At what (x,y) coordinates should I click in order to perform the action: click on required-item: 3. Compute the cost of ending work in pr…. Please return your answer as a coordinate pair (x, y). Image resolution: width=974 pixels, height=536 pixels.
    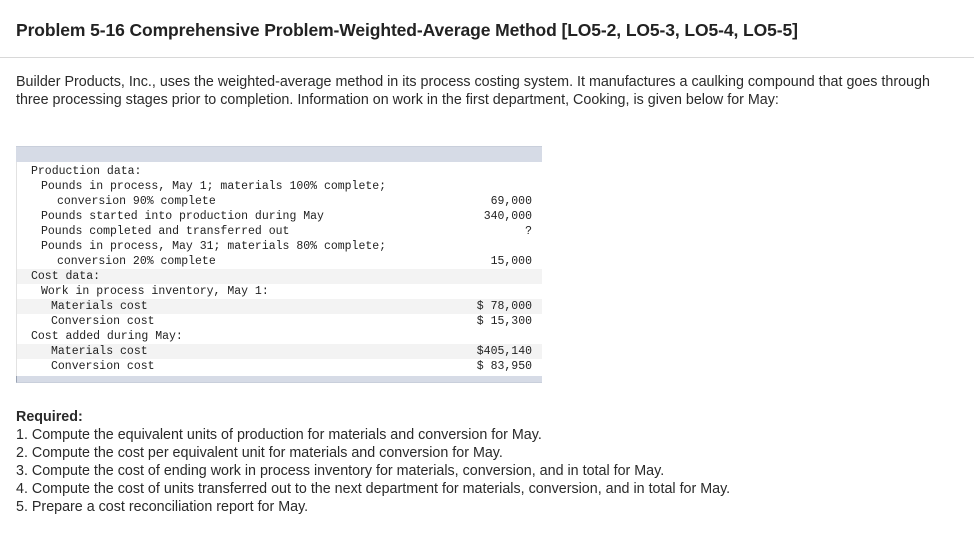
    Looking at the image, I should click on (340, 471).